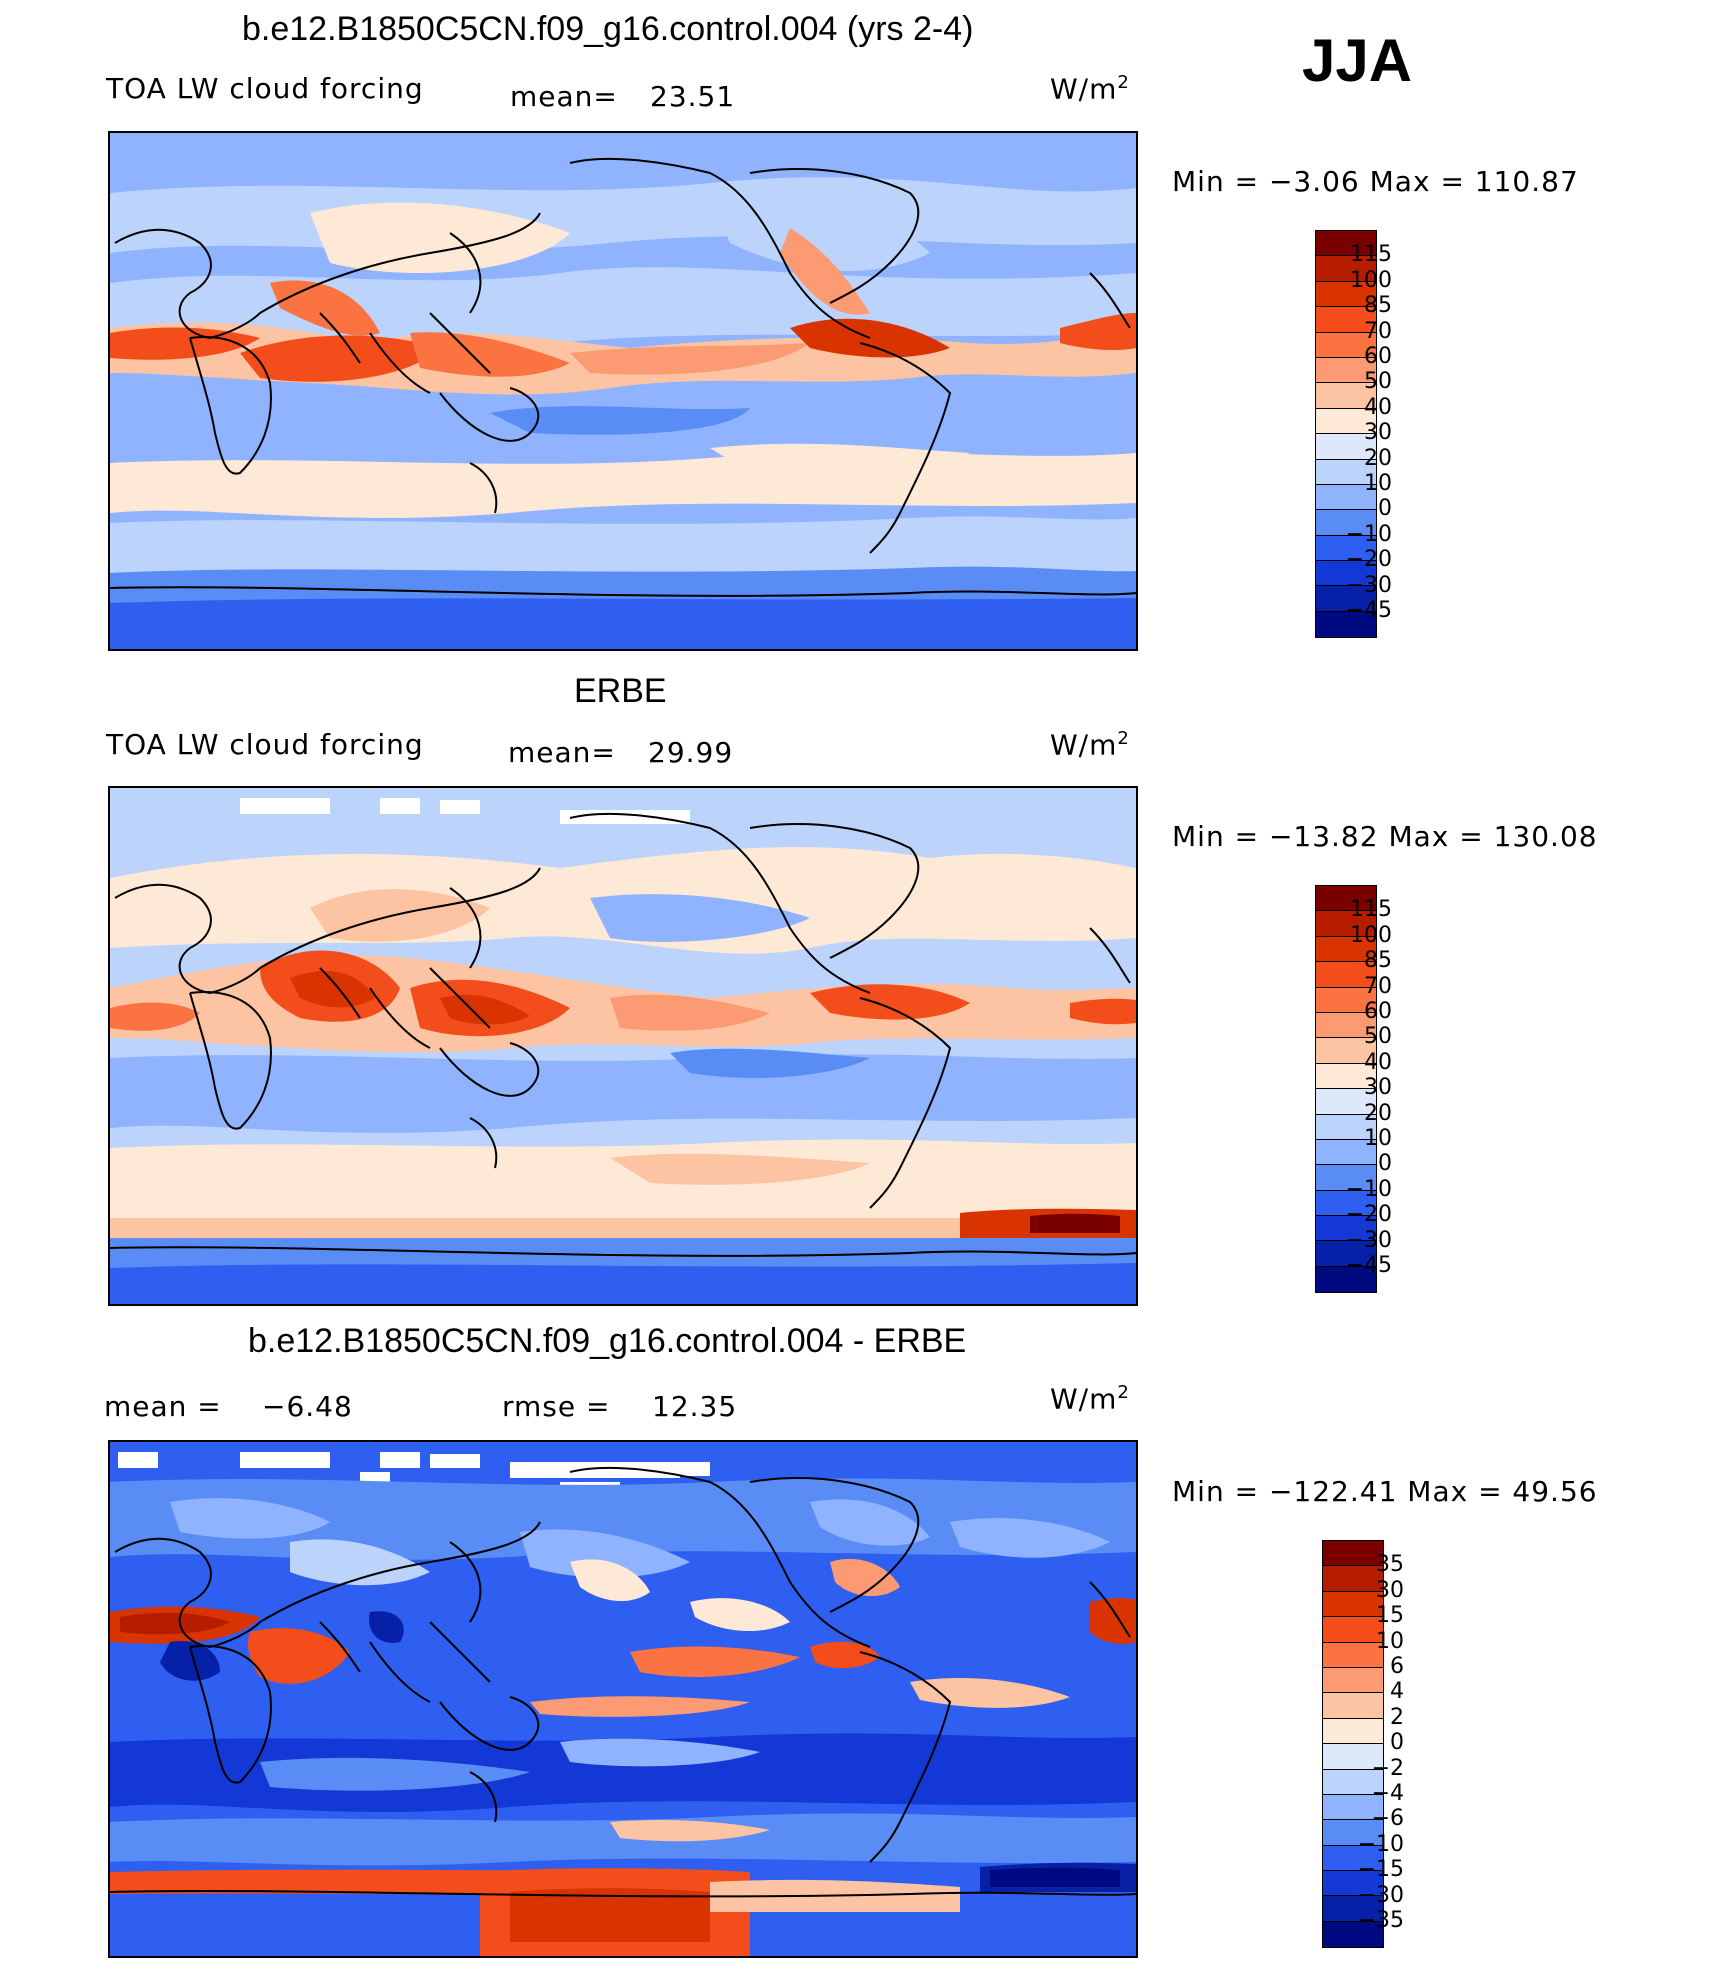  Describe the element at coordinates (1090, 89) in the screenshot. I see `panel1-unit: W/m2` at that location.